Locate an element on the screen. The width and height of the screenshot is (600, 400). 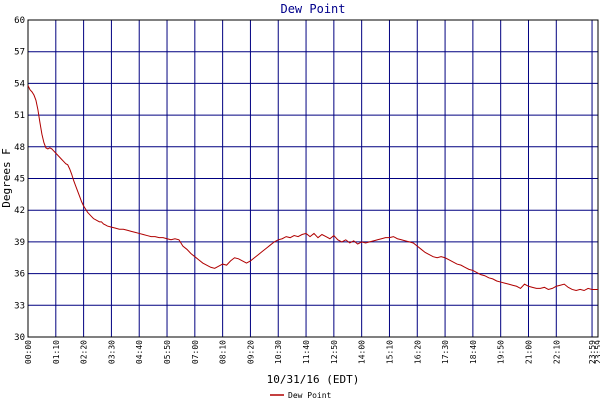
x-tick-label: 03:30 is located at coordinates (111, 352).